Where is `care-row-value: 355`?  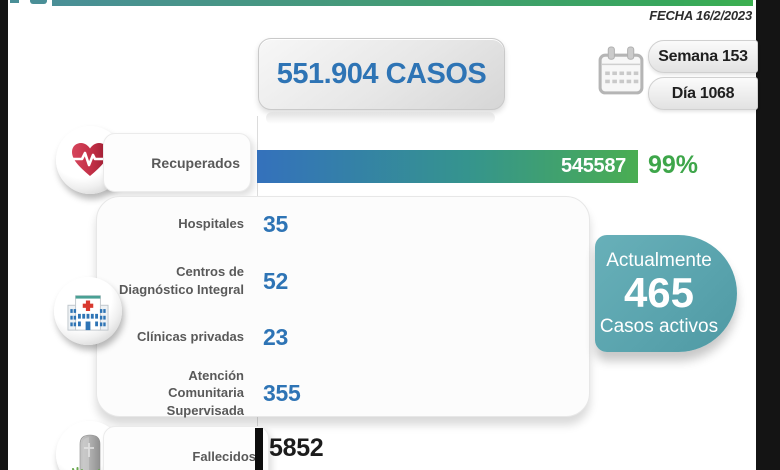
care-row-value: 355 is located at coordinates (282, 392).